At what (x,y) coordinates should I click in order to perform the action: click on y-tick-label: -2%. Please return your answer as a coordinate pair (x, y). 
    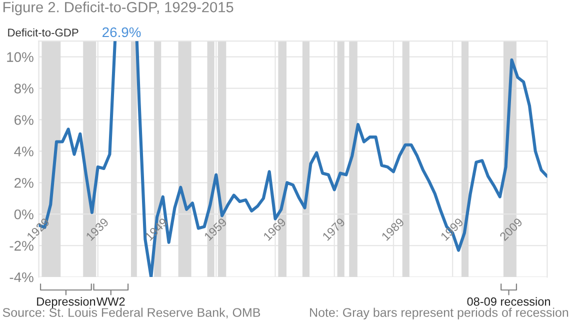
    Looking at the image, I should click on (22, 245).